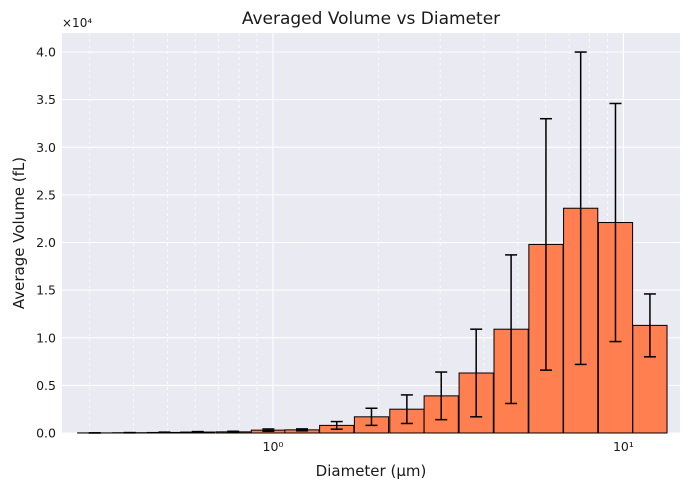 Image resolution: width=690 pixels, height=490 pixels. I want to click on y-tick-label: 3.0, so click(46, 147).